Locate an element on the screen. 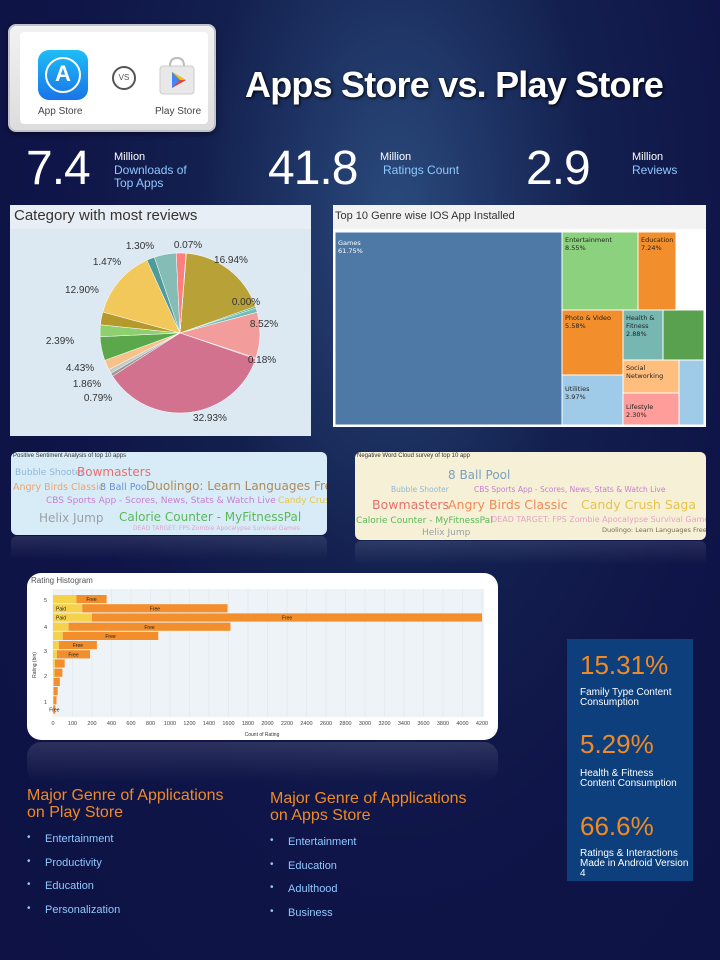 This screenshot has height=960, width=720. neg-word: Candy Crush Saga is located at coordinates (639, 504).